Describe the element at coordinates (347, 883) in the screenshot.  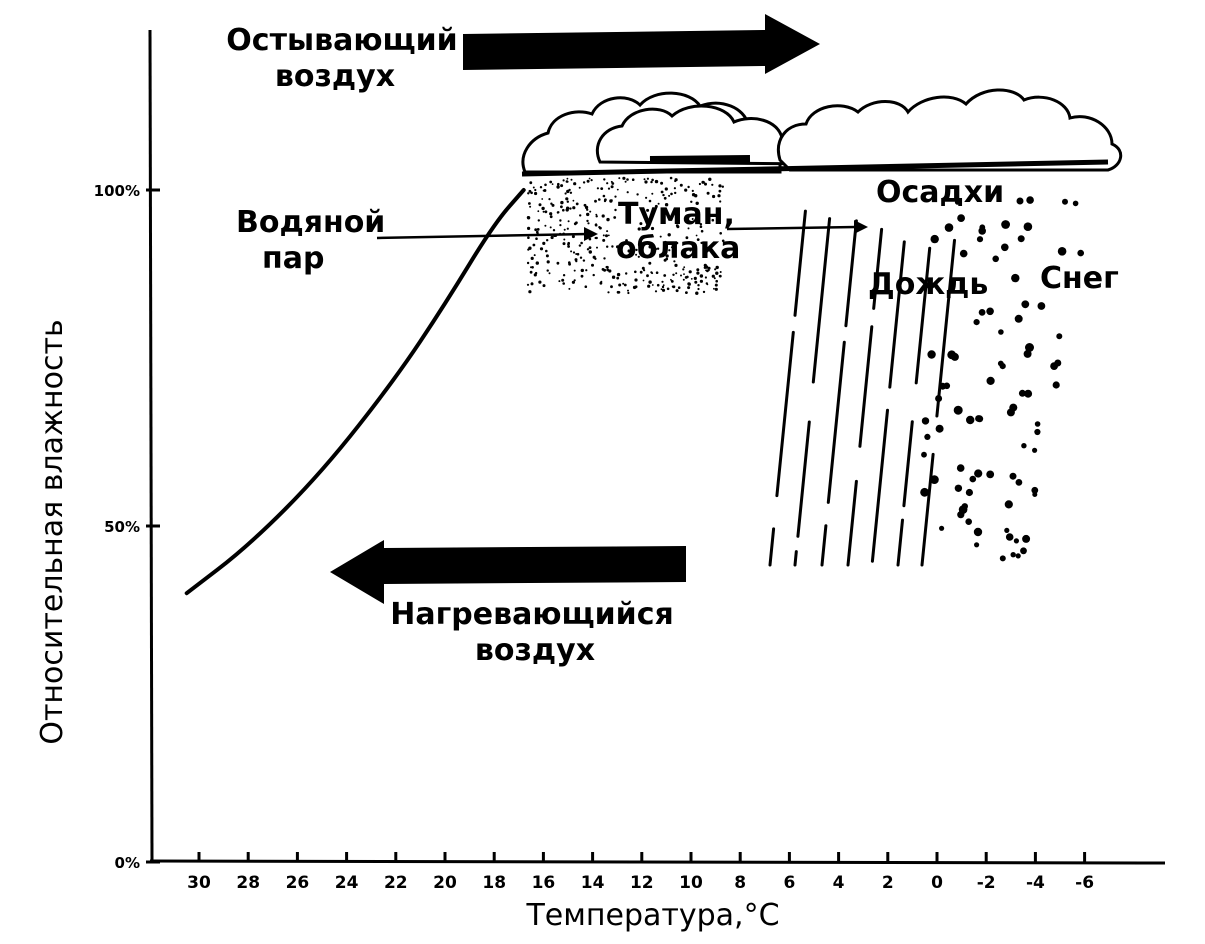
I see `x-tick-label: 24` at that location.